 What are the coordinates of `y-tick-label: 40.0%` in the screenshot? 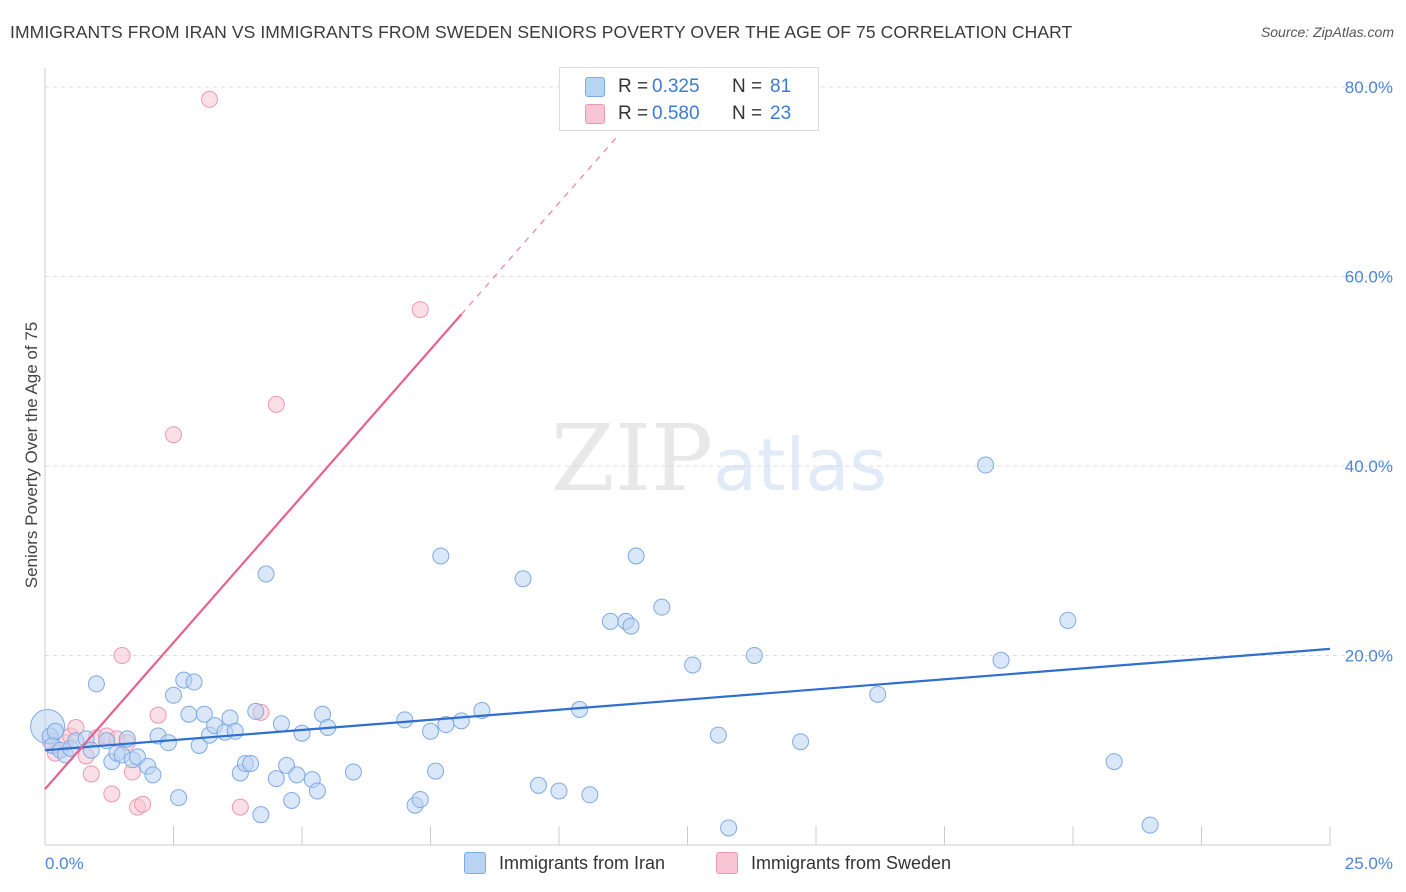 It's located at (1369, 466).